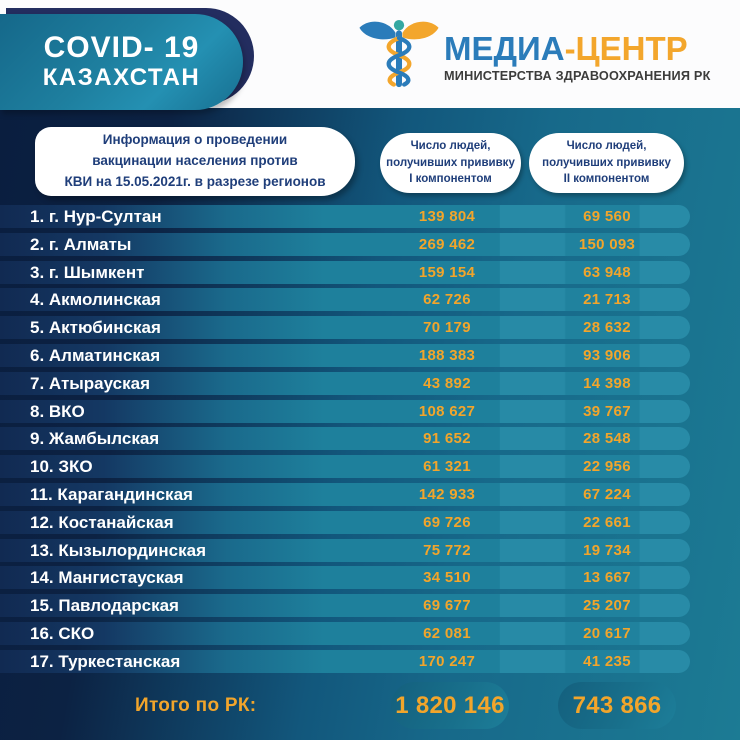  I want to click on table-row: 7. Атырауская 43 892 14 398, so click(345, 383).